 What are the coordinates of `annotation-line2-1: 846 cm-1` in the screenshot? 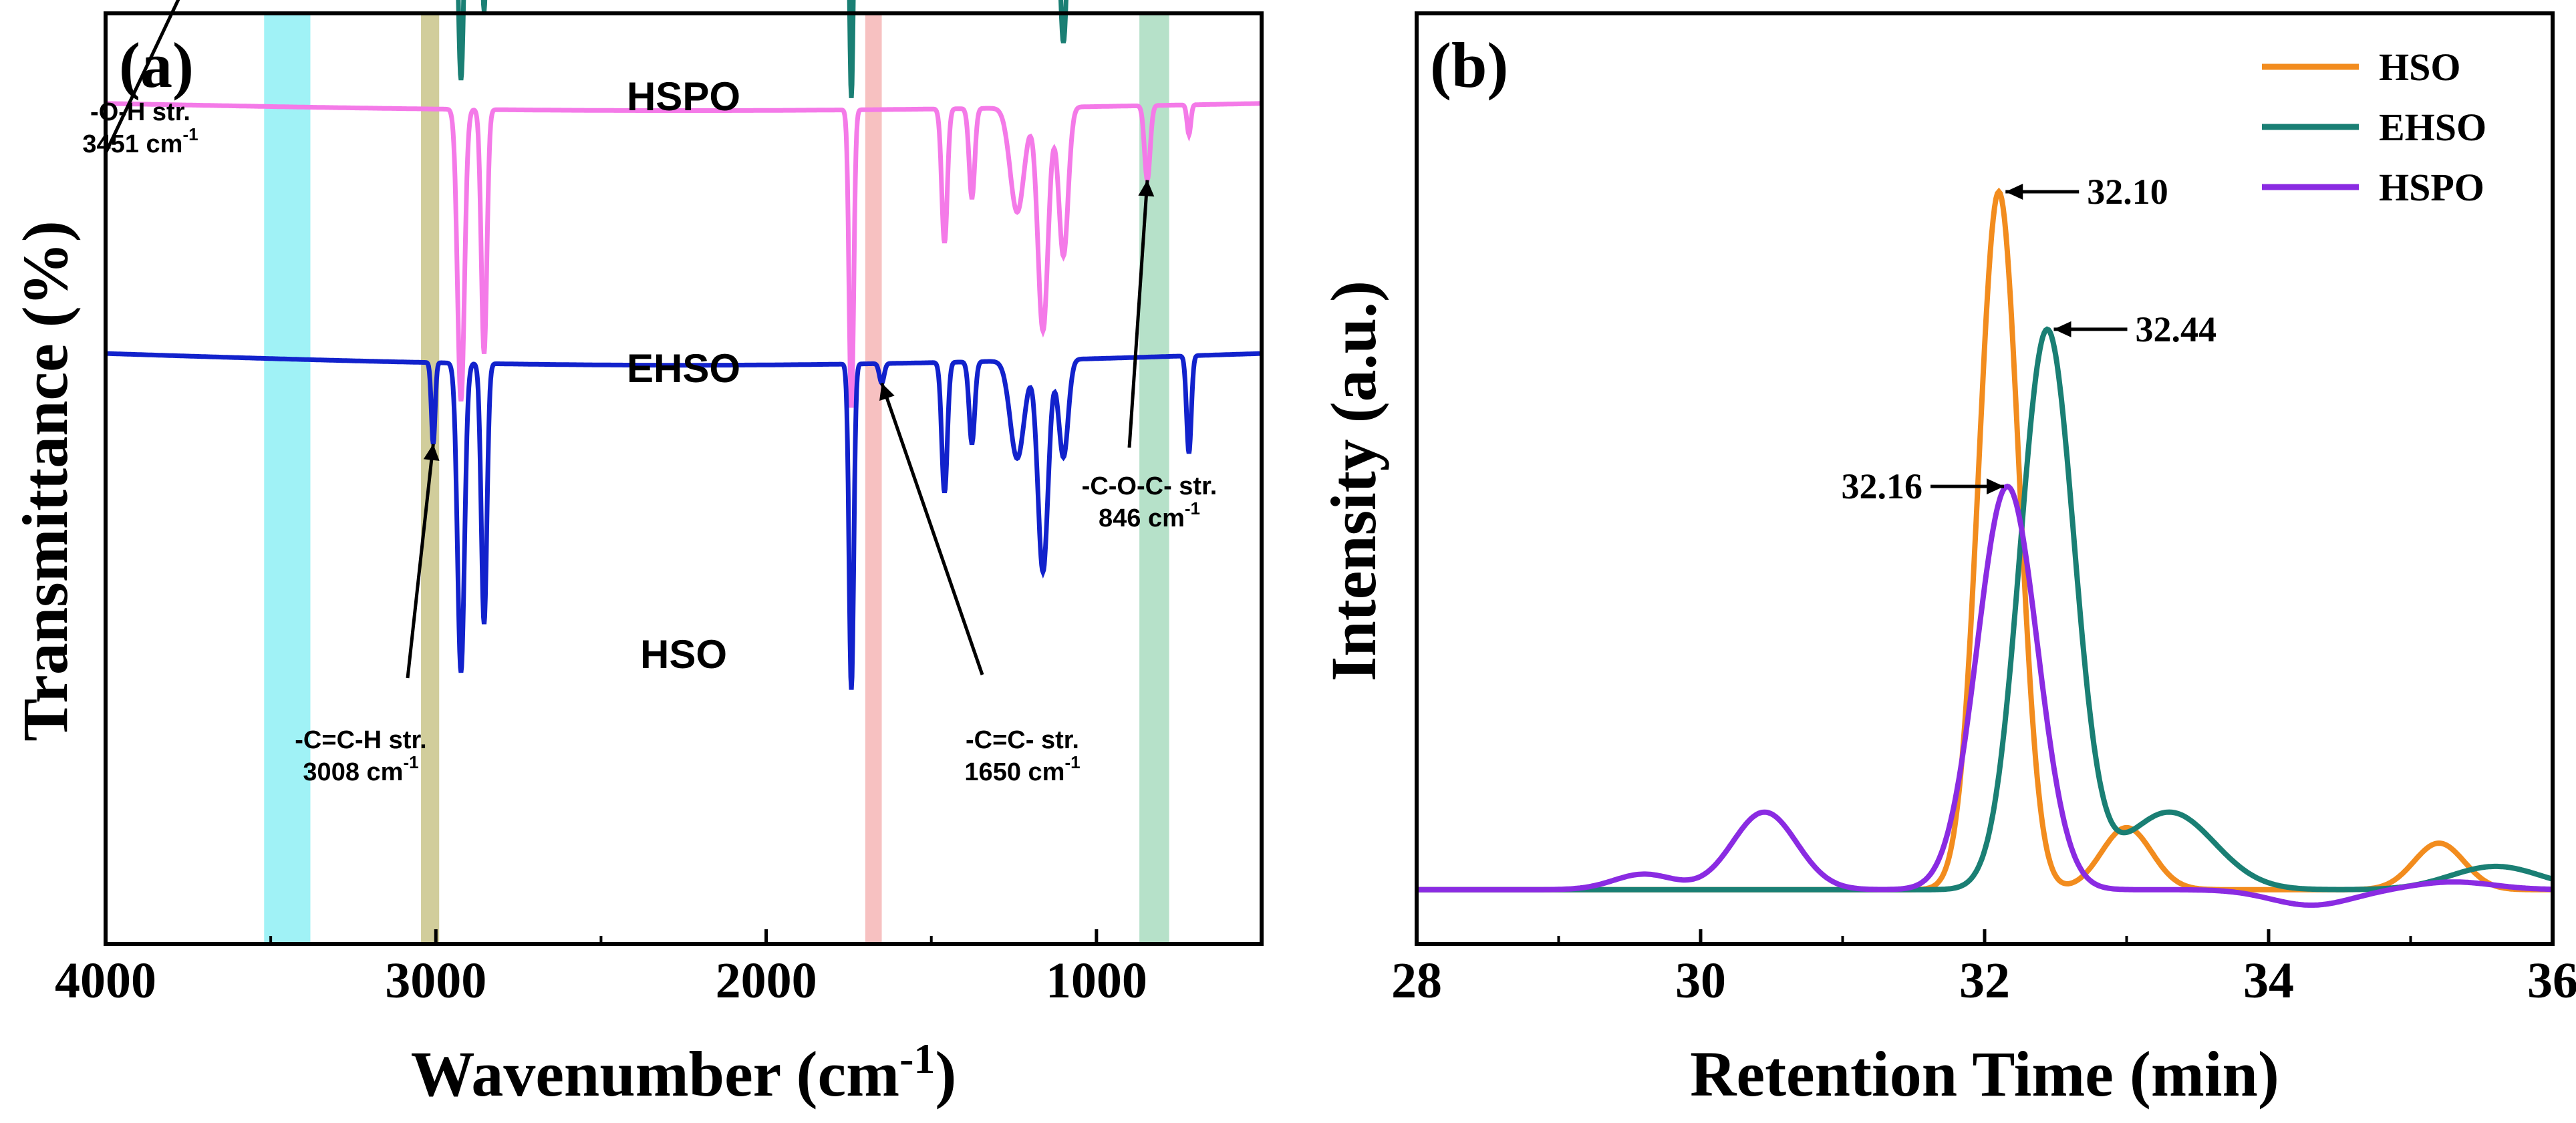 It's located at (1149, 515).